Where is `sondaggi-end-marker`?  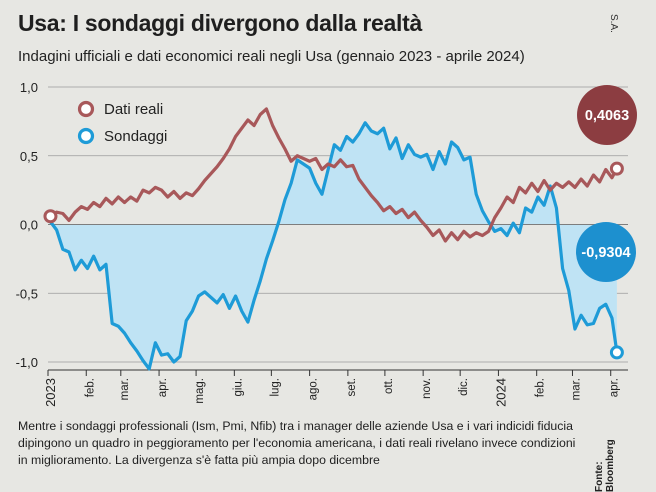
sondaggi-end-marker is located at coordinates (616, 352).